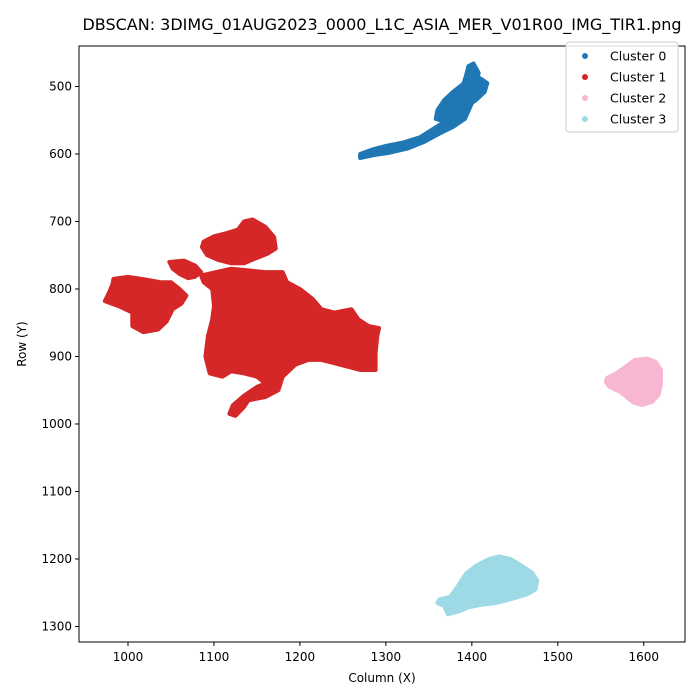 The width and height of the screenshot is (700, 700). Describe the element at coordinates (56, 559) in the screenshot. I see `y-tick-label: 1200` at that location.